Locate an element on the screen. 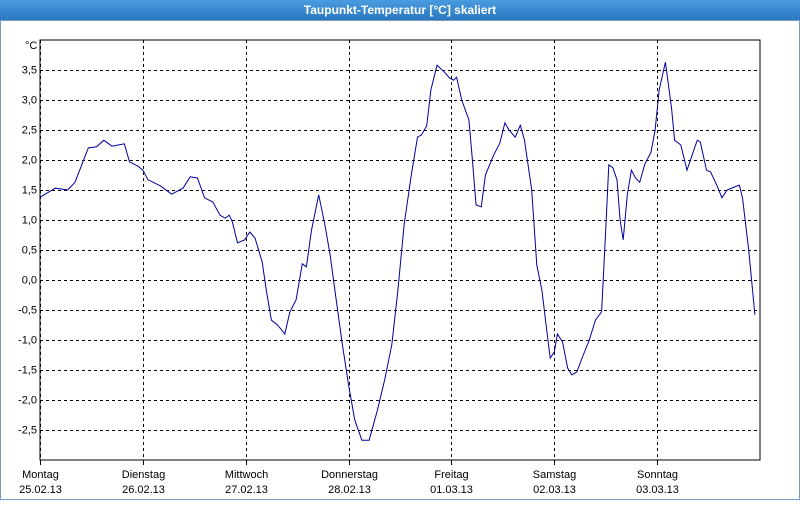  y-tick-label: 3,0 is located at coordinates (29, 100).